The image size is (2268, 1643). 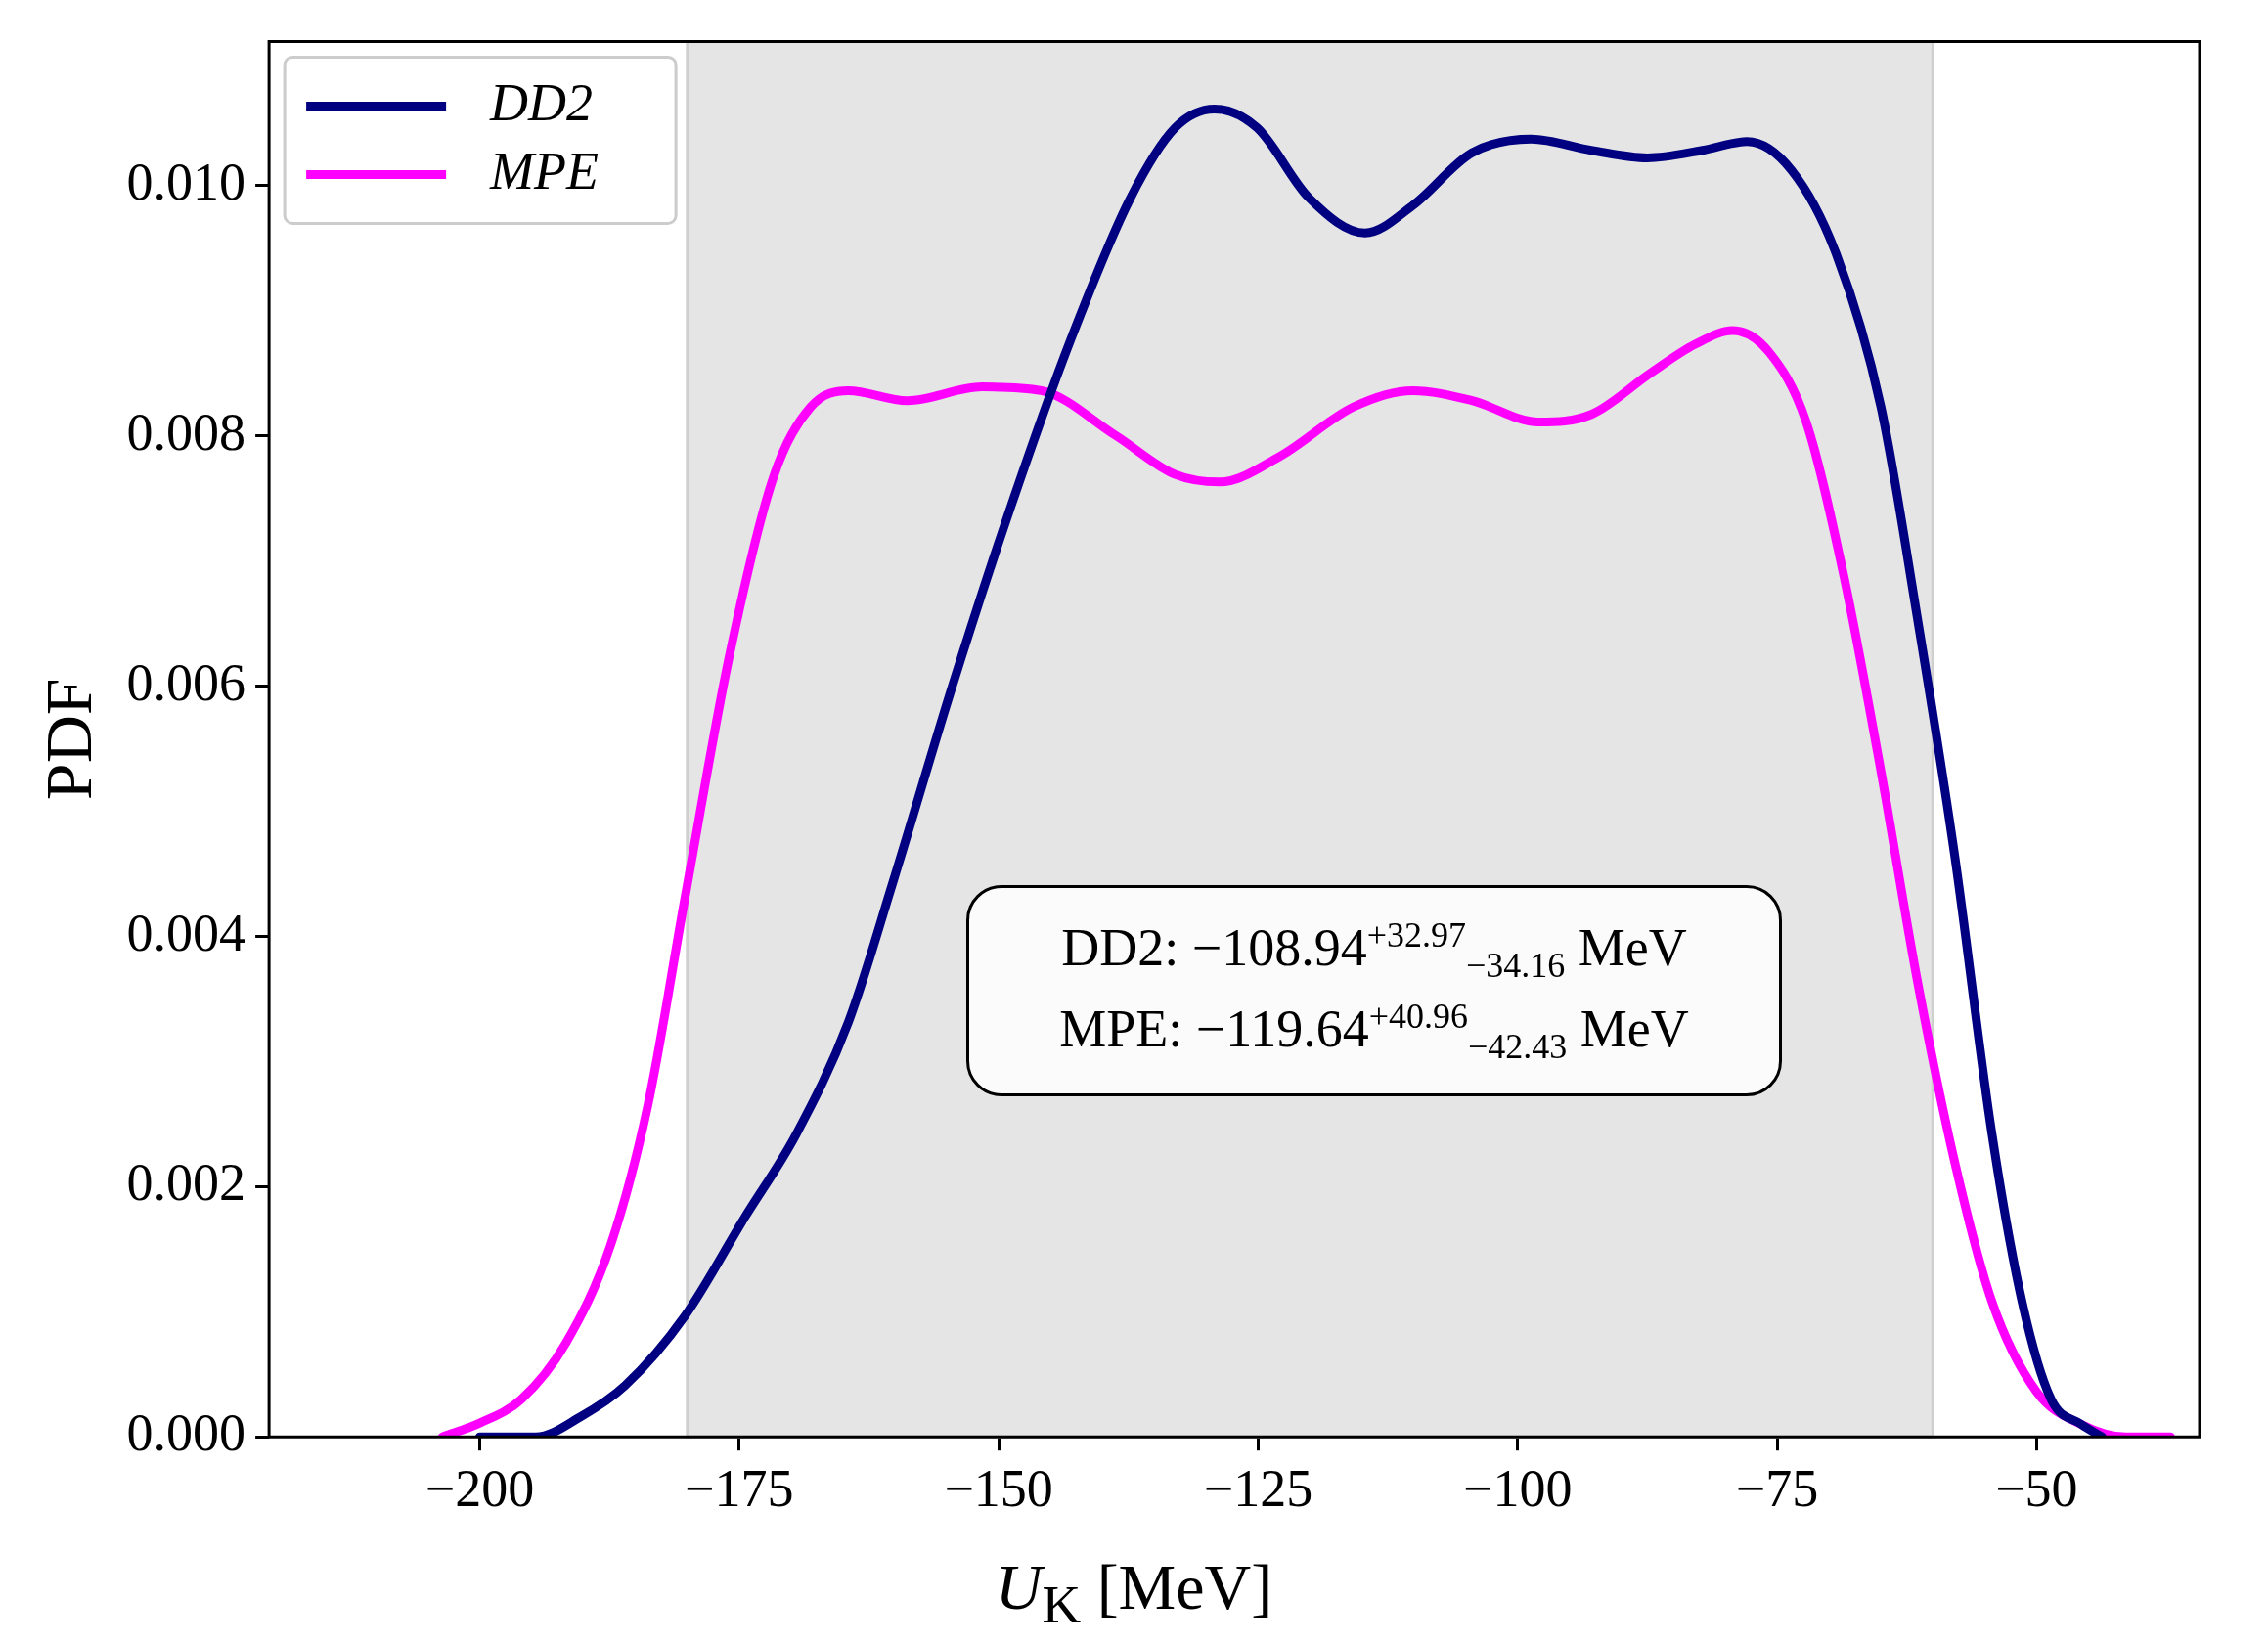 What do you see at coordinates (480, 1488) in the screenshot?
I see `x-tick-label: −200` at bounding box center [480, 1488].